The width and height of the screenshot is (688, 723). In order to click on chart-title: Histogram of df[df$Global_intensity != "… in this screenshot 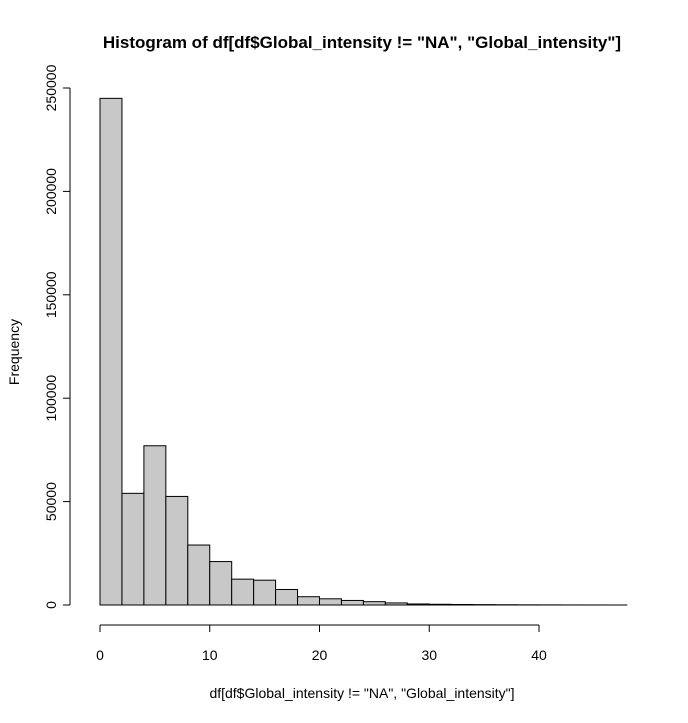, I will do `click(362, 42)`.